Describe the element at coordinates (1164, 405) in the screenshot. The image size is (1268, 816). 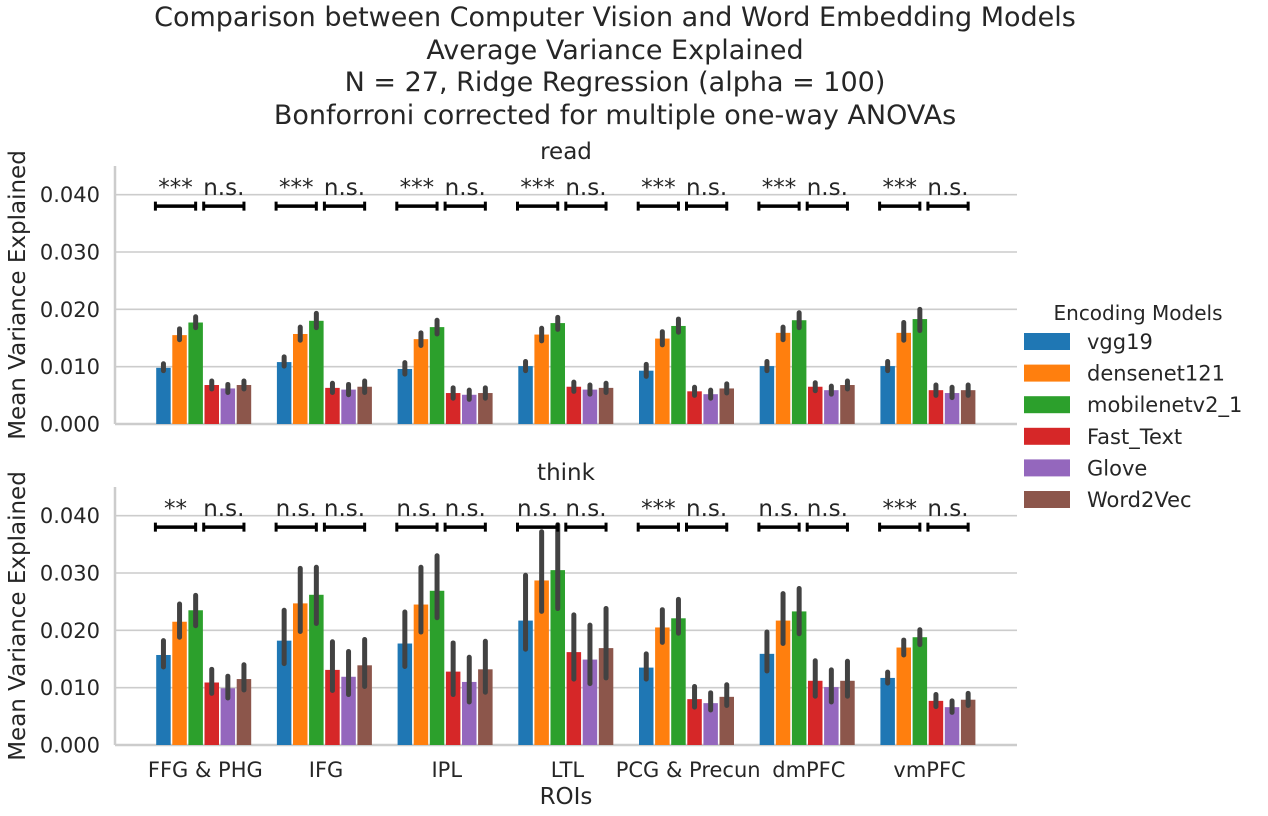
I see `legend-label-2: mobilenetv2_1` at that location.